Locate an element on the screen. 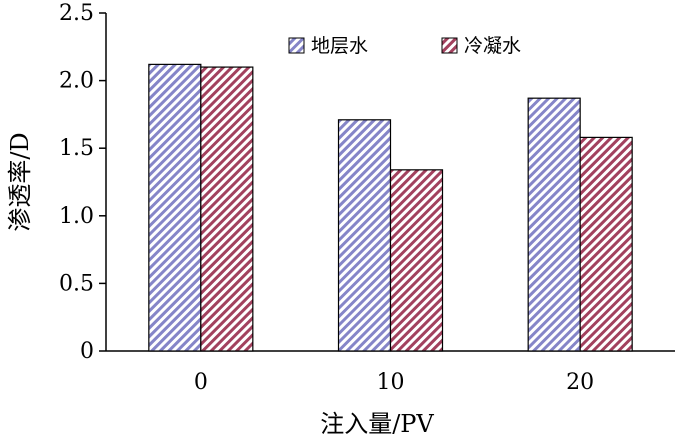 Image resolution: width=700 pixels, height=447 pixels. y-tick-label: 2.5 is located at coordinates (76, 13).